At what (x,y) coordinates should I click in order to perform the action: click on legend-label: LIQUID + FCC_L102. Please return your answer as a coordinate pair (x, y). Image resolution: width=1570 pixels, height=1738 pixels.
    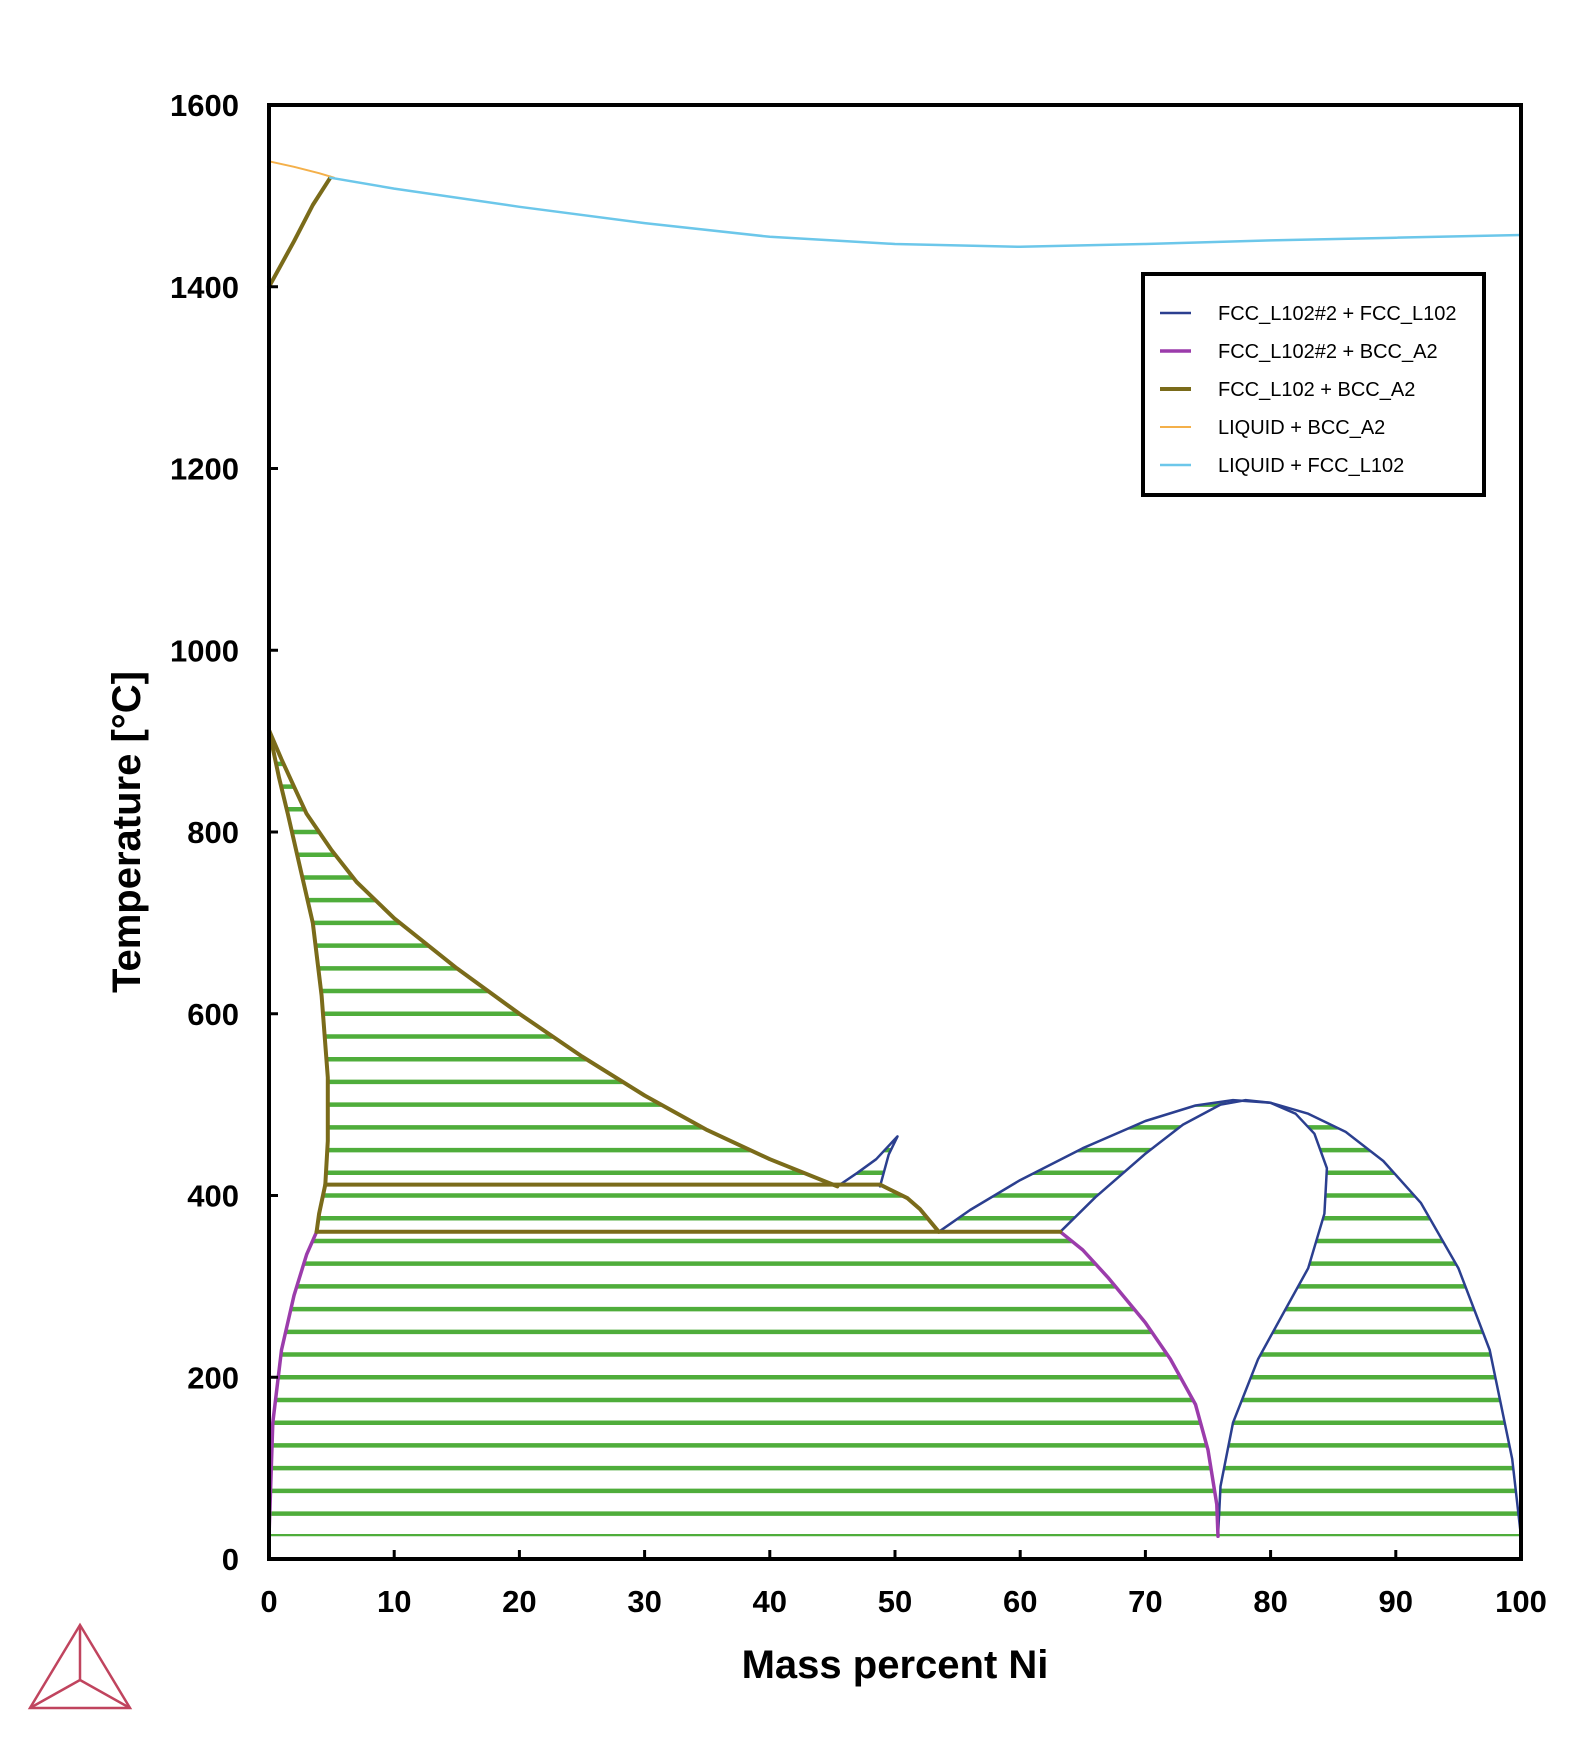
    Looking at the image, I should click on (1311, 466).